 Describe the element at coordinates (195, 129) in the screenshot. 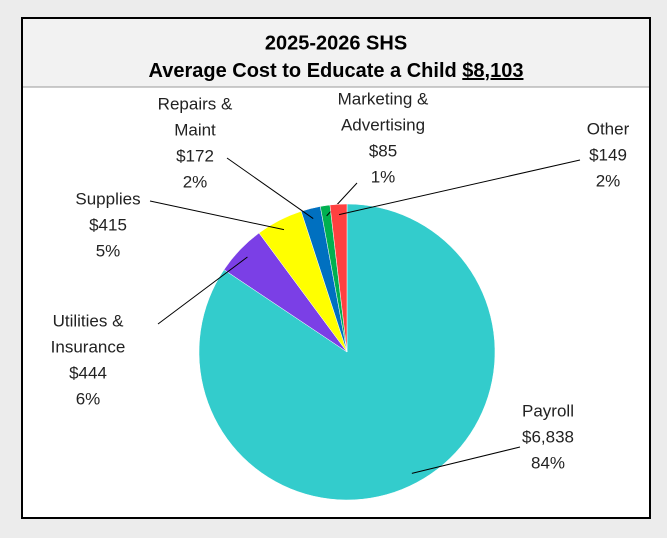

I see `slice-label: Maint` at that location.